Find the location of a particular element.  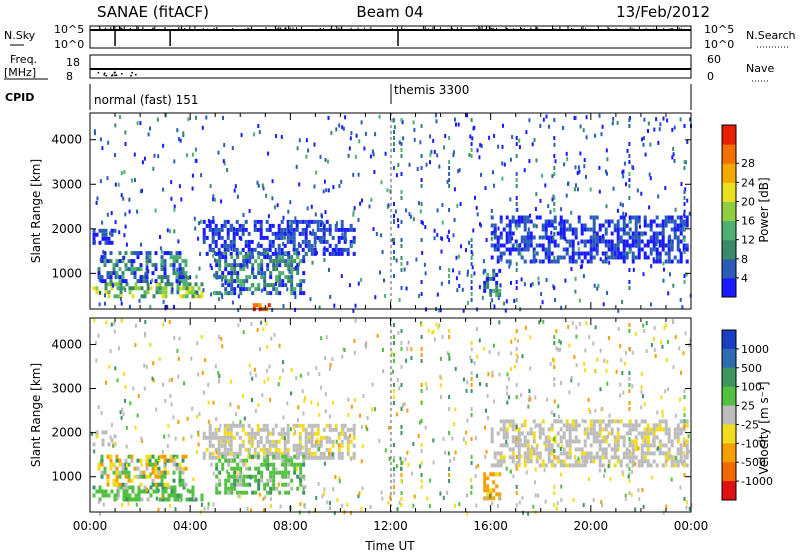

colorbar-swatch is located at coordinates (729, 453).